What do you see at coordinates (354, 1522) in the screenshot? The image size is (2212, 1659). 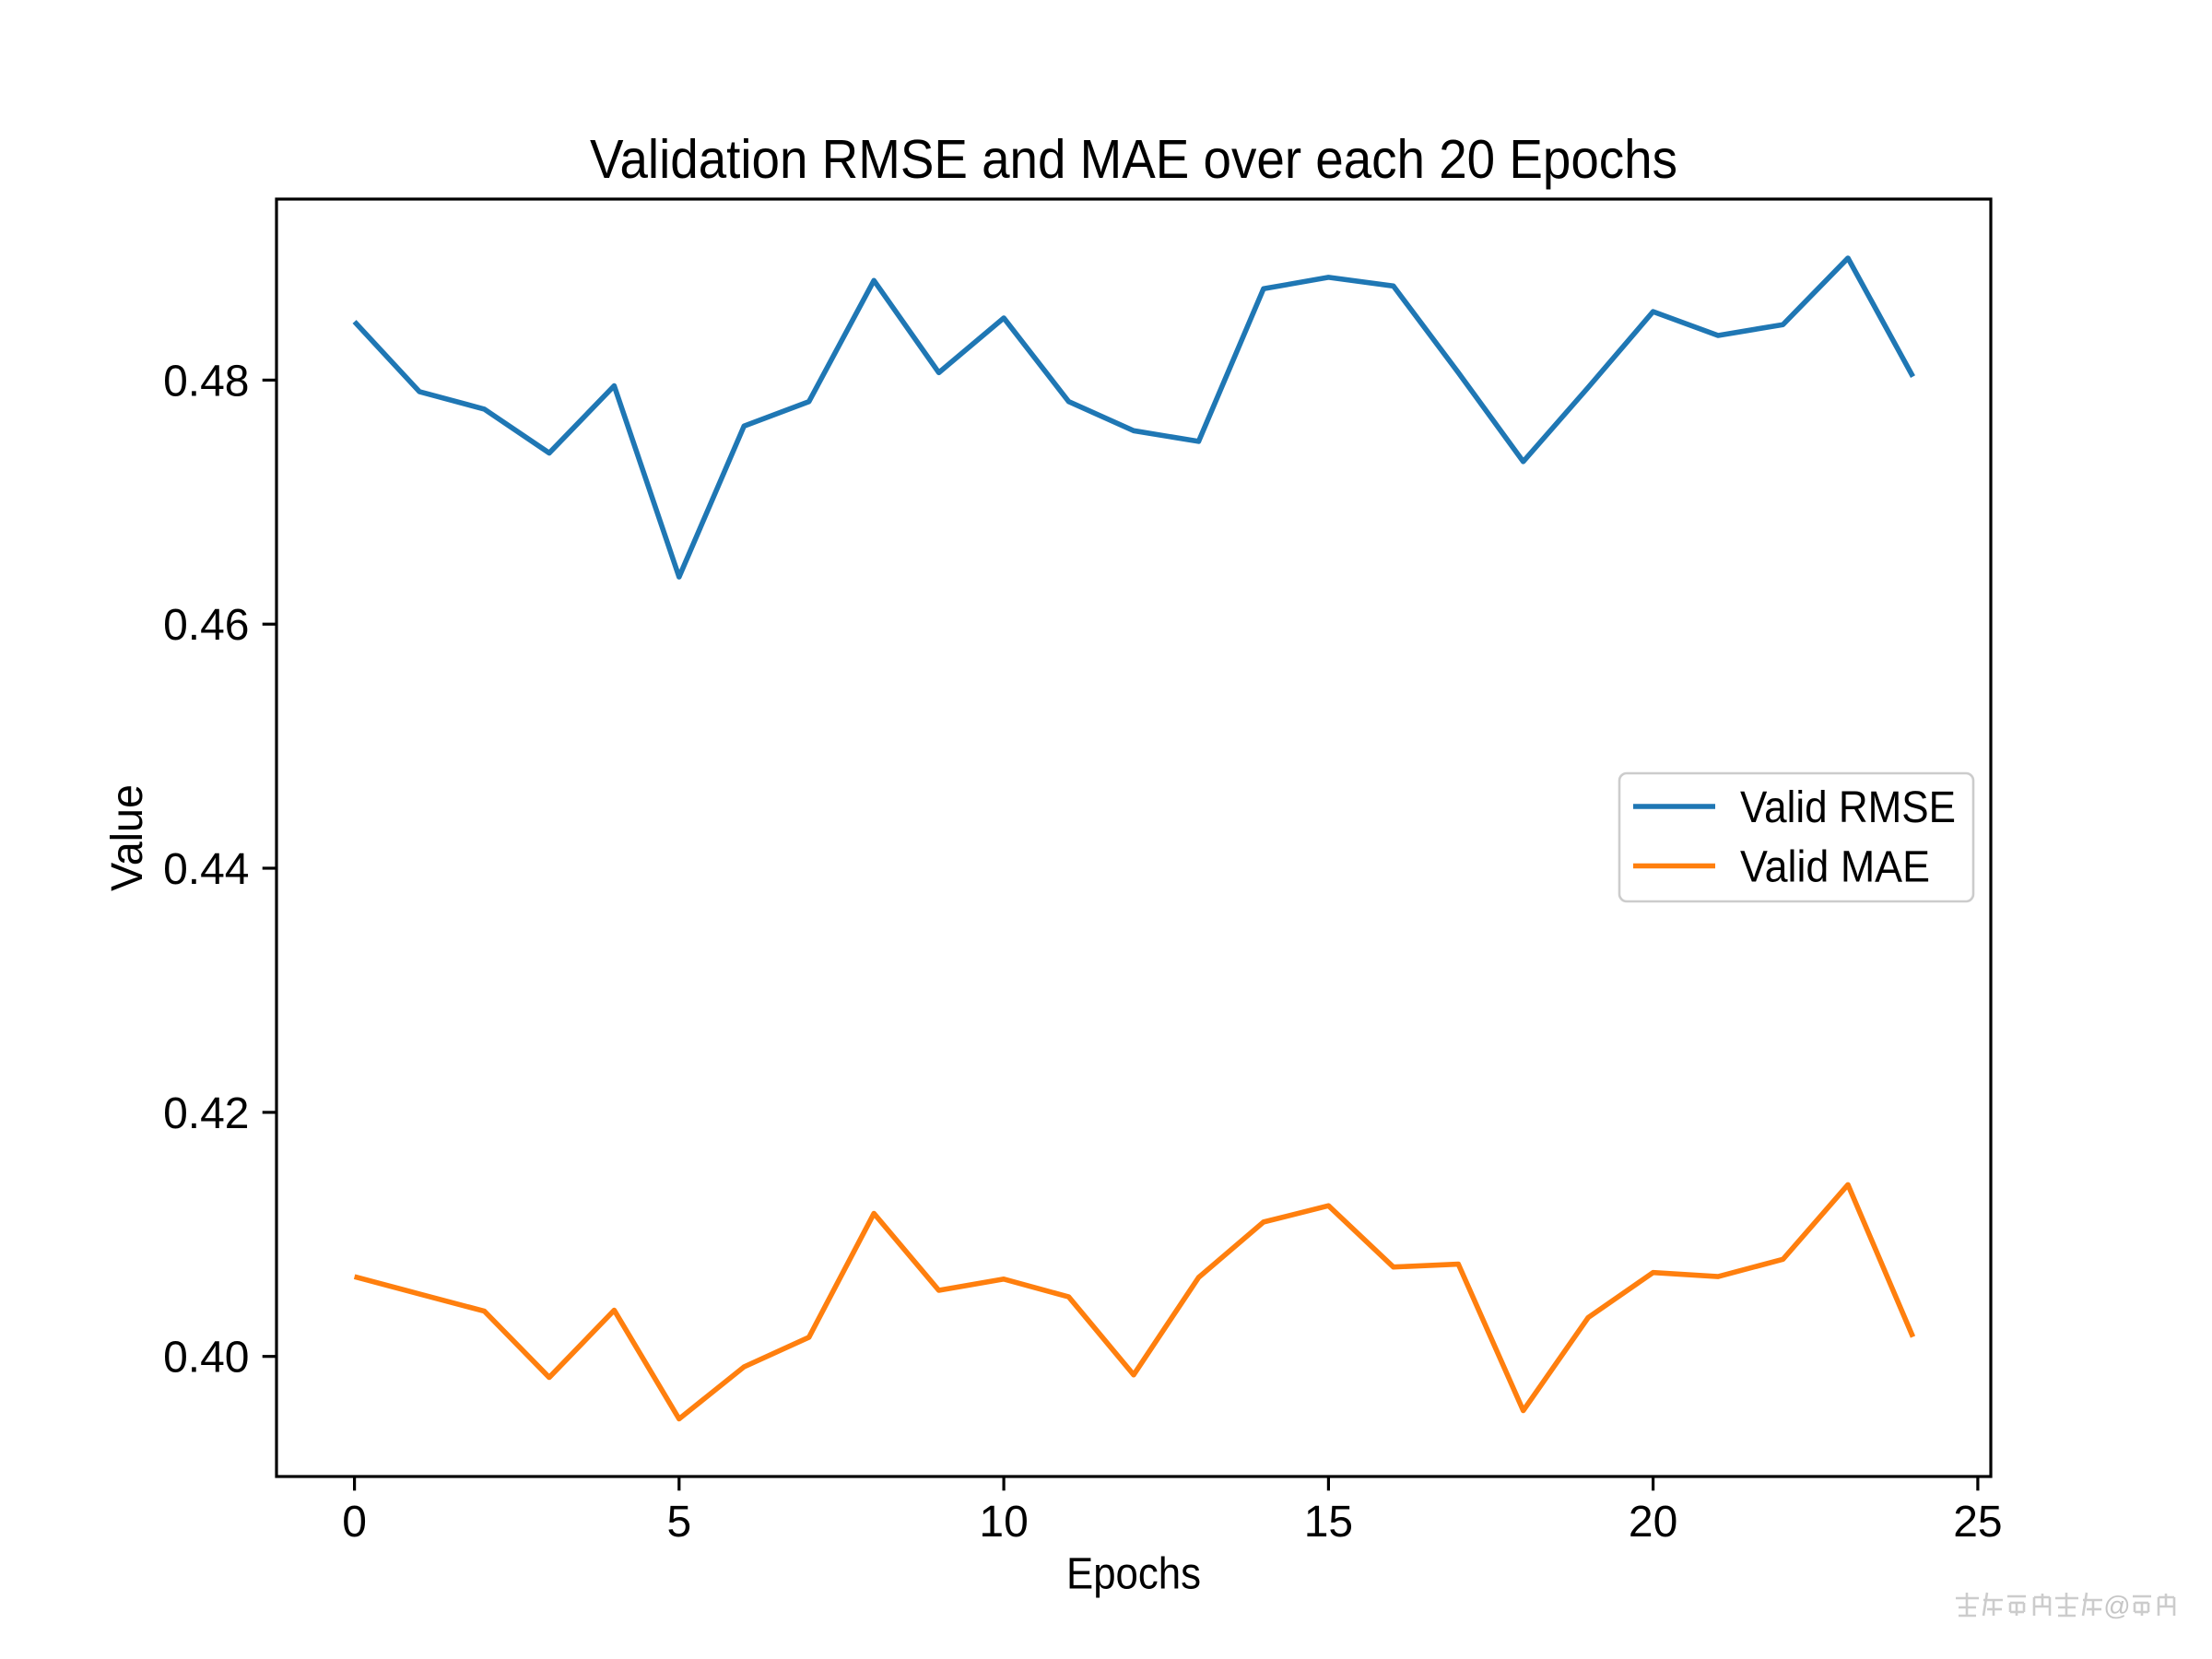 I see `svg-text: 0` at bounding box center [354, 1522].